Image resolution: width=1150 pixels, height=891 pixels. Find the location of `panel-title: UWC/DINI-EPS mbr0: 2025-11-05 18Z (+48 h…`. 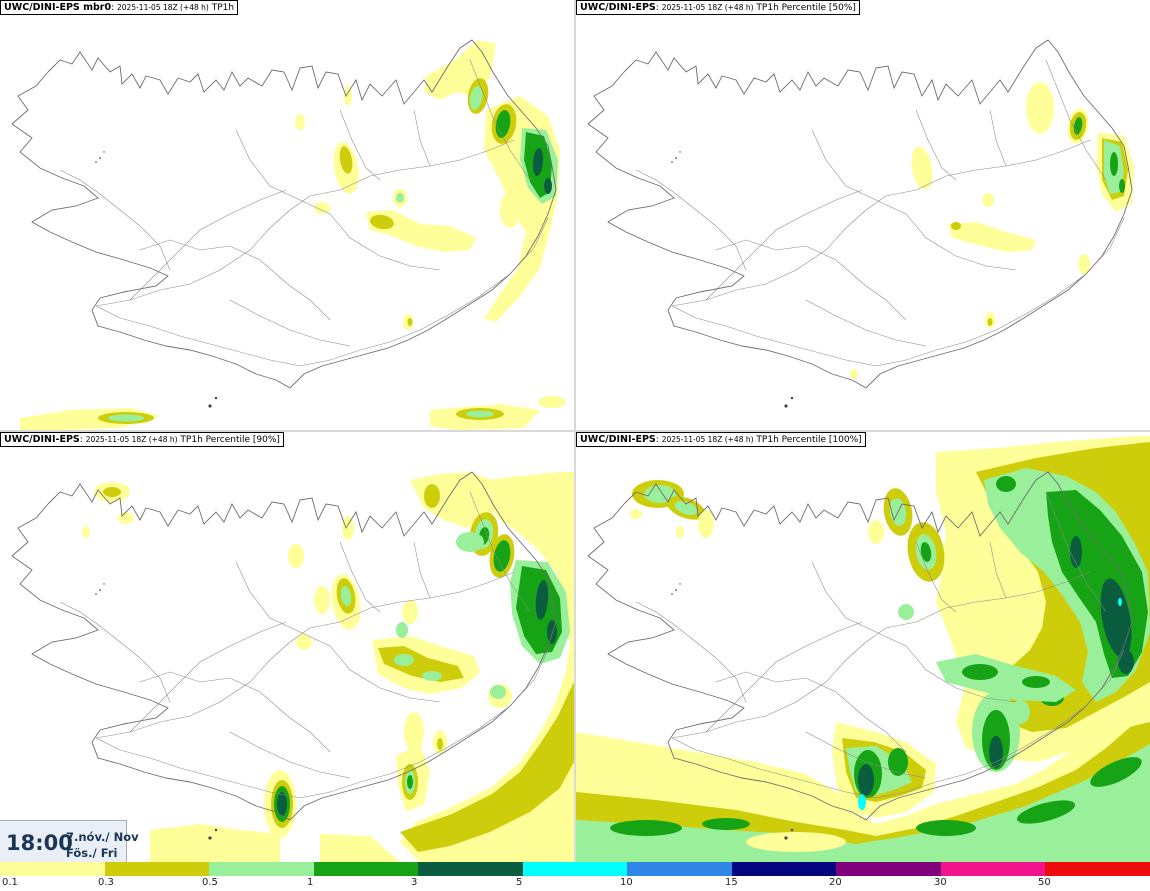

panel-title: UWC/DINI-EPS mbr0: 2025-11-05 18Z (+48 h… is located at coordinates (119, 7).